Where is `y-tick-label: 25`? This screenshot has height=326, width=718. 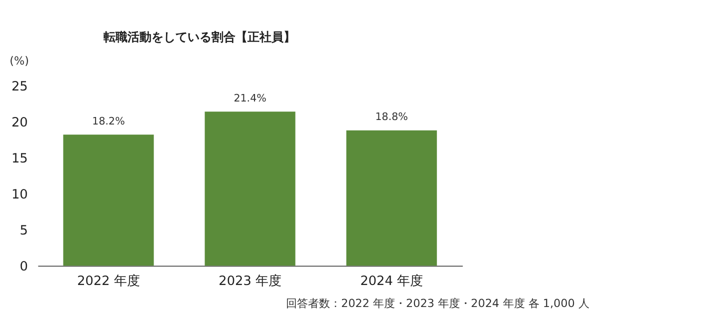
y-tick-label: 25 is located at coordinates (20, 86).